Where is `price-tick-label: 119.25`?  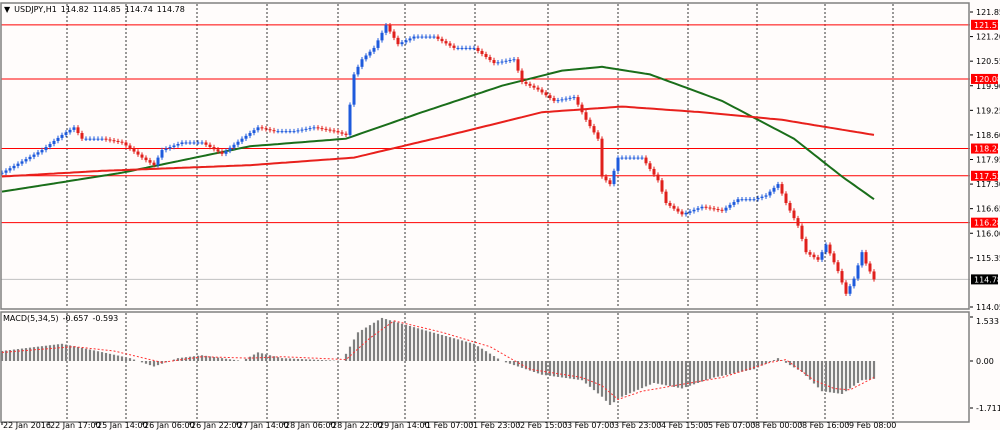 price-tick-label: 119.25 is located at coordinates (988, 110).